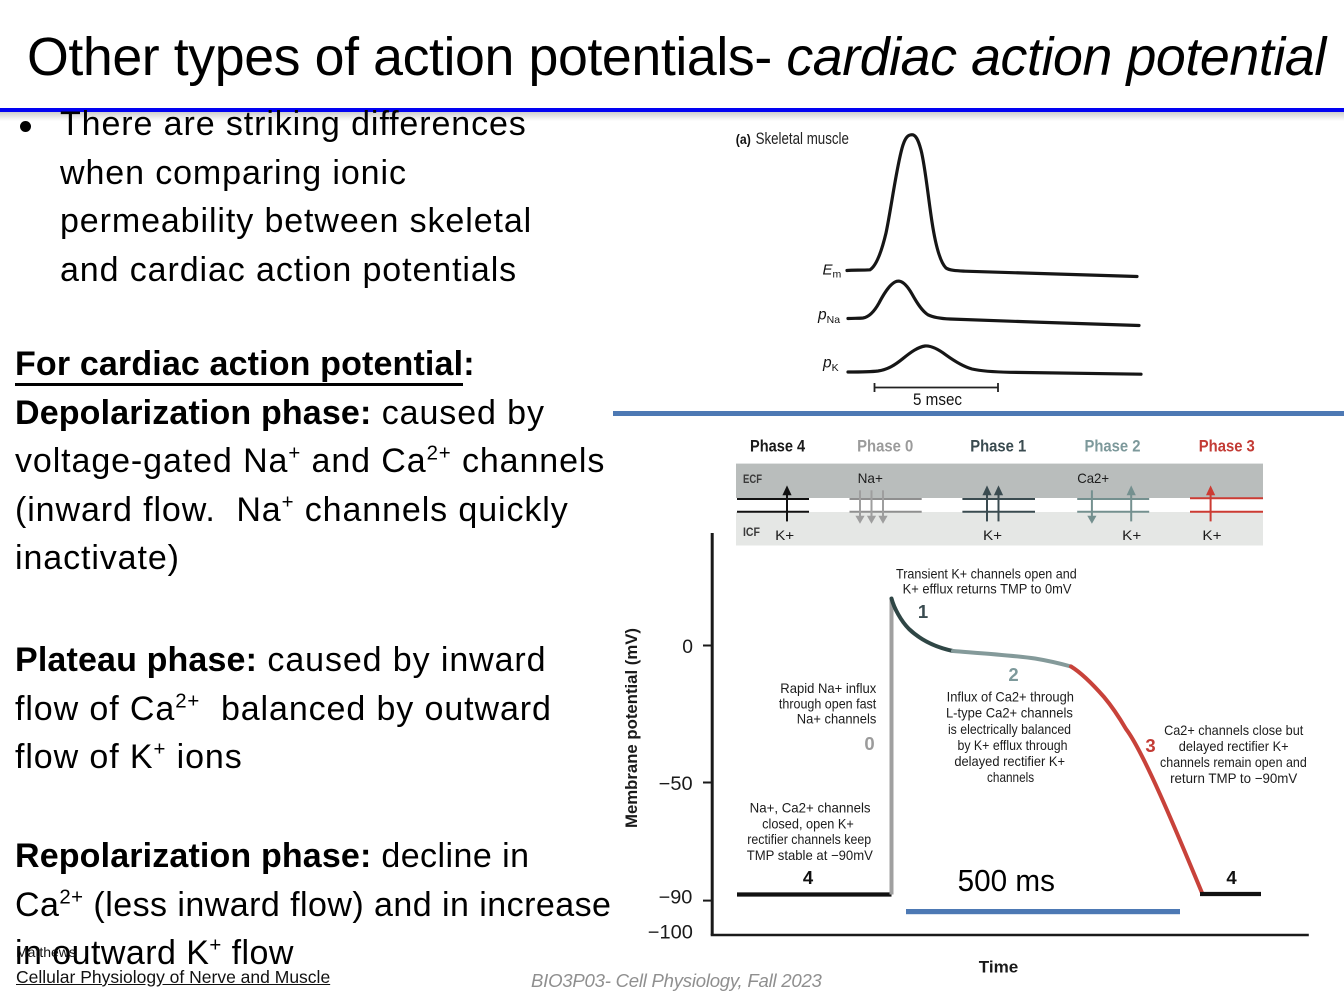  What do you see at coordinates (1009, 729) in the screenshot?
I see `svg-text: is electrically balanced` at bounding box center [1009, 729].